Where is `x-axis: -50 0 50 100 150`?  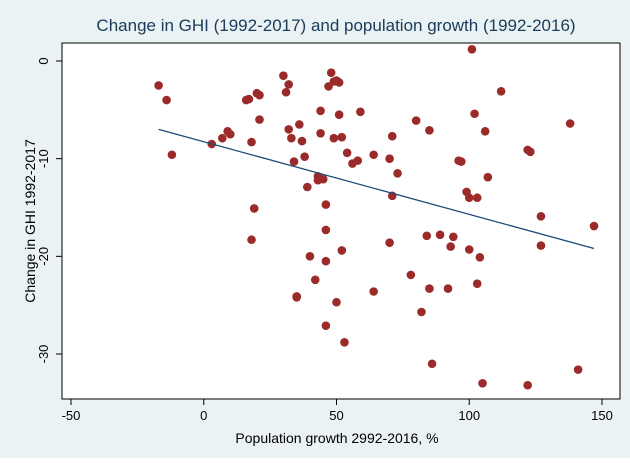 x-axis: -50 0 50 100 150 is located at coordinates (337, 411).